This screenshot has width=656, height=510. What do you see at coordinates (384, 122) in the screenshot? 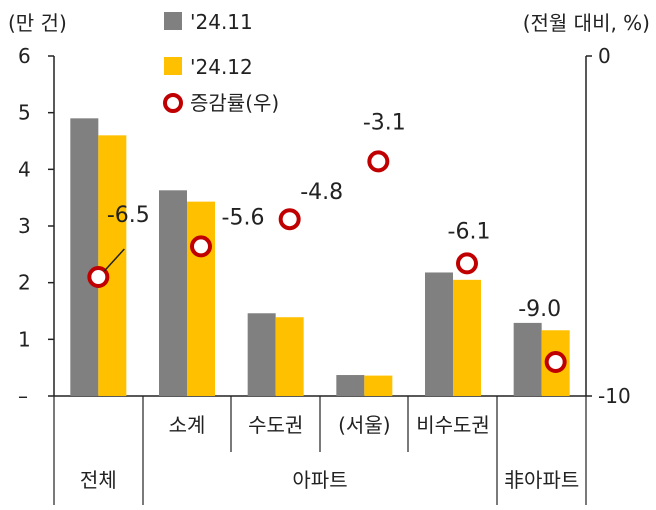
I see `rate-label: -3.1` at bounding box center [384, 122].